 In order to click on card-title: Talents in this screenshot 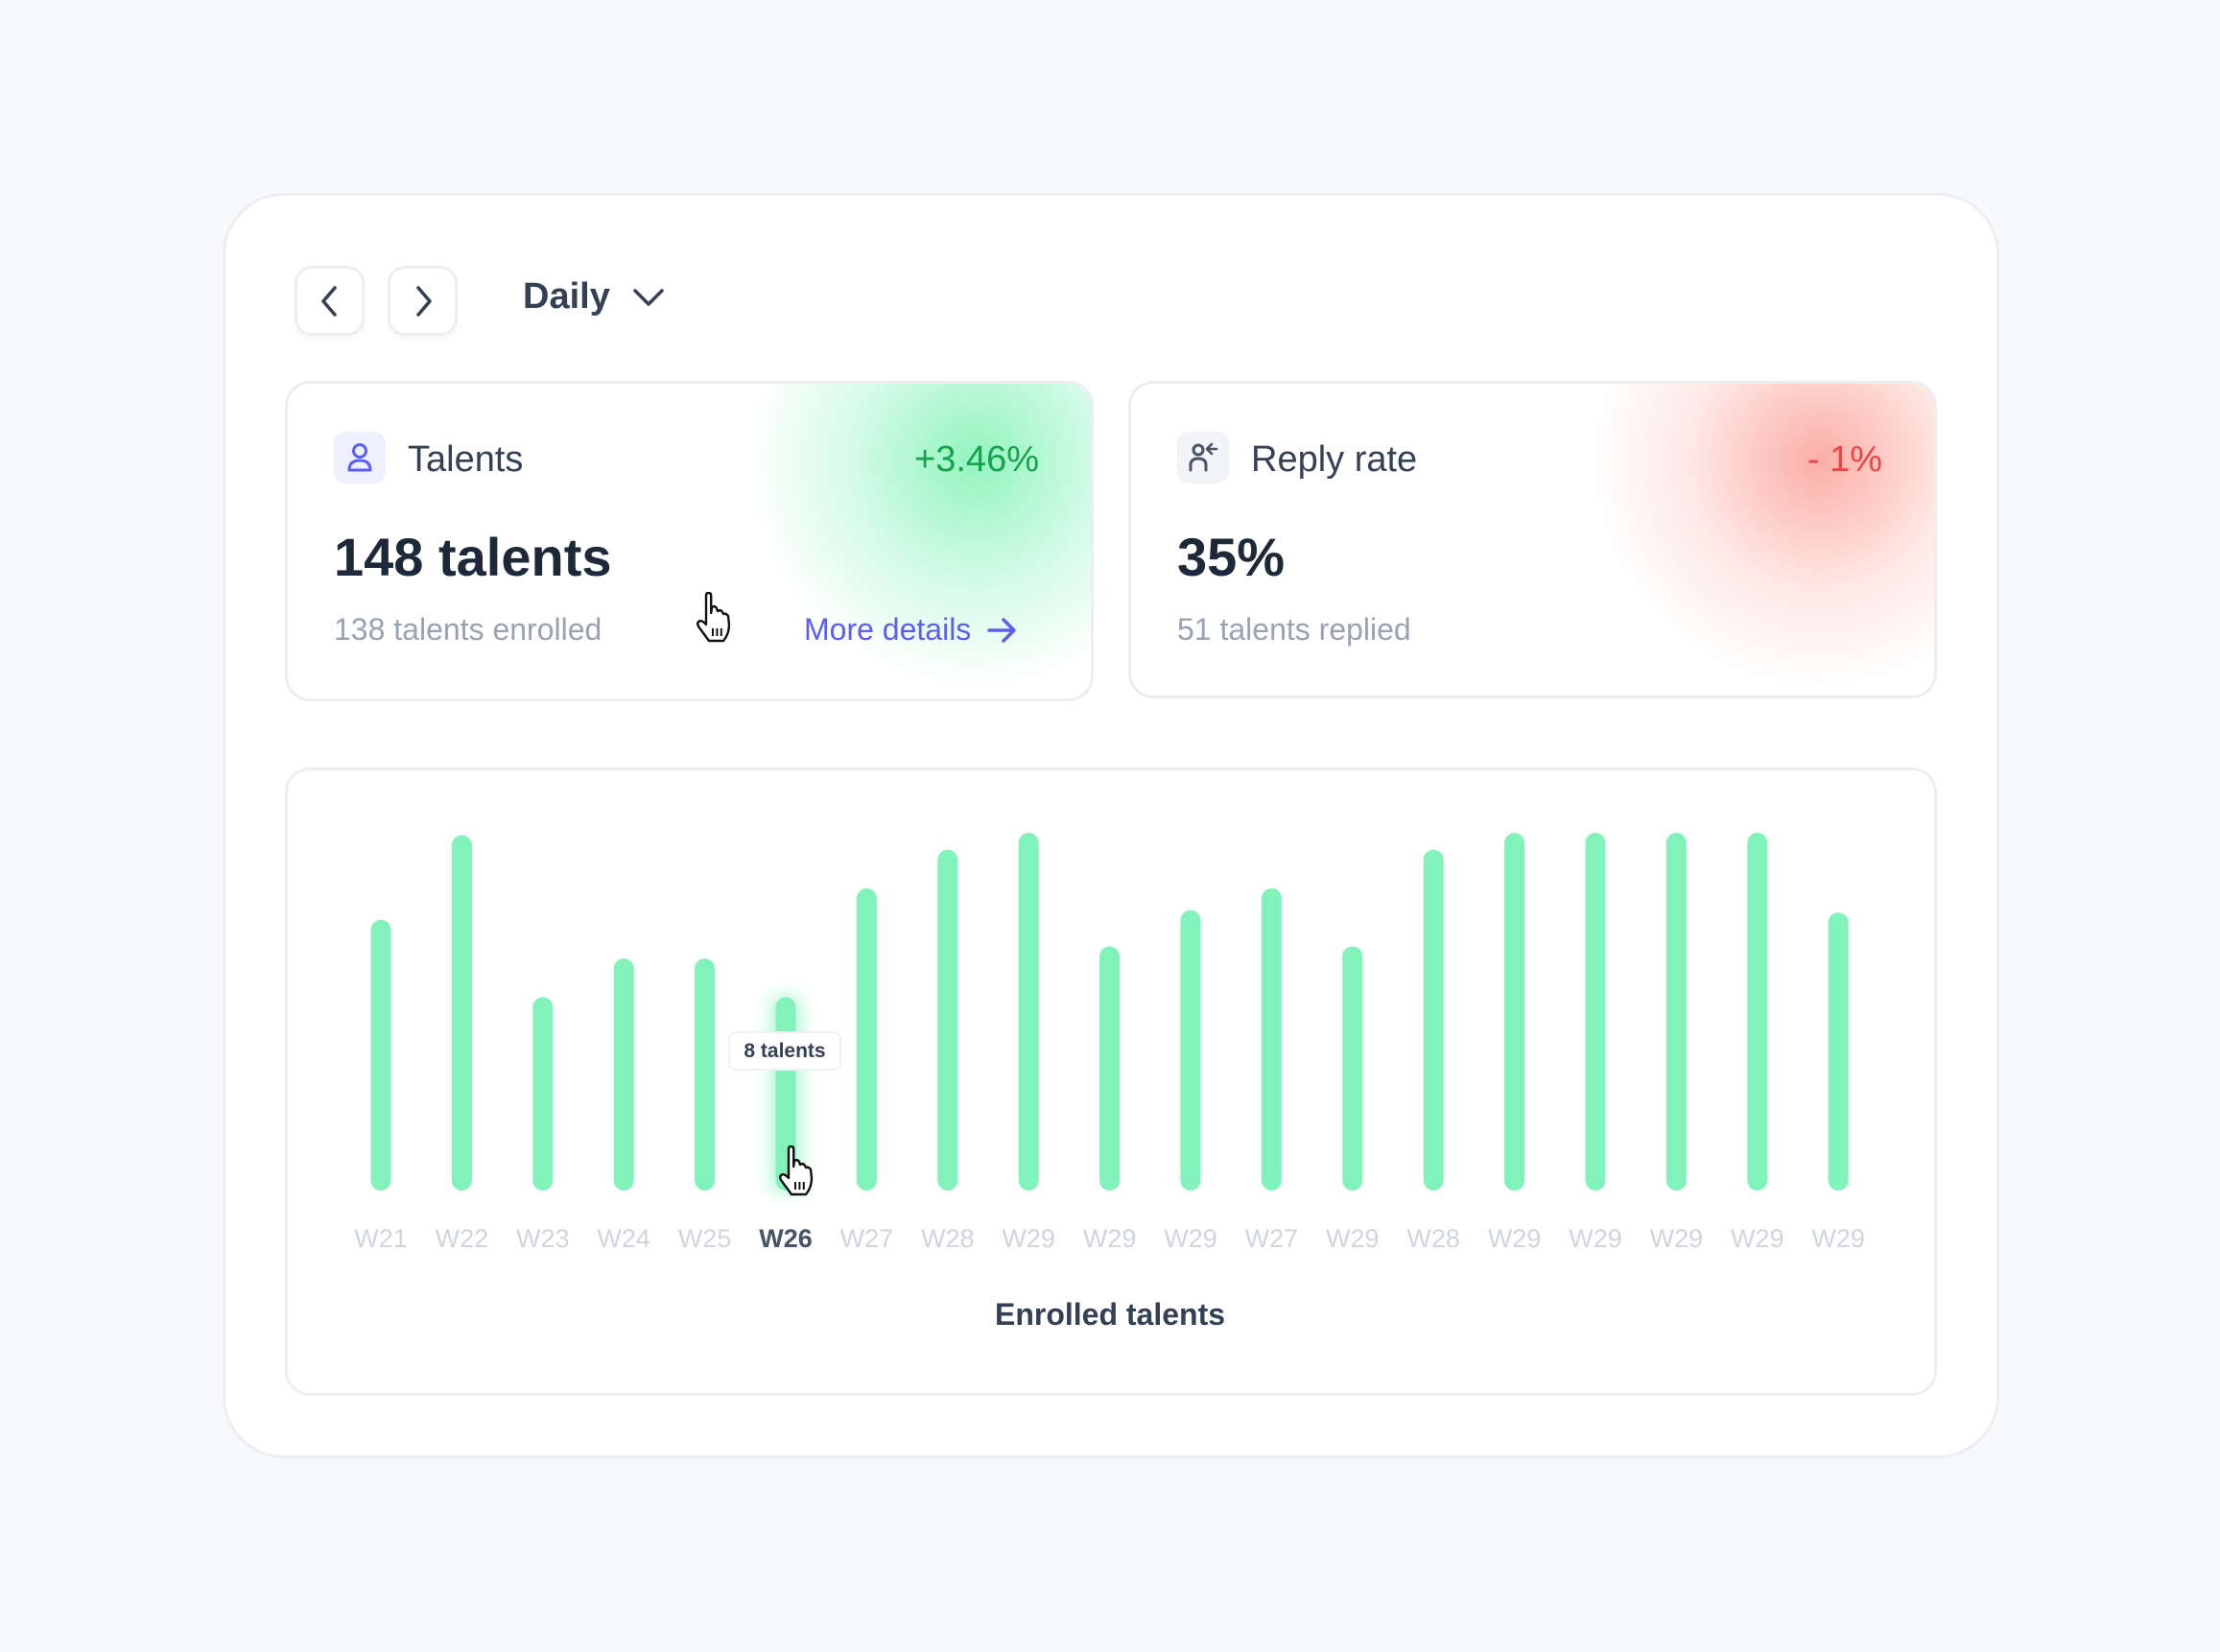, I will do `click(466, 460)`.